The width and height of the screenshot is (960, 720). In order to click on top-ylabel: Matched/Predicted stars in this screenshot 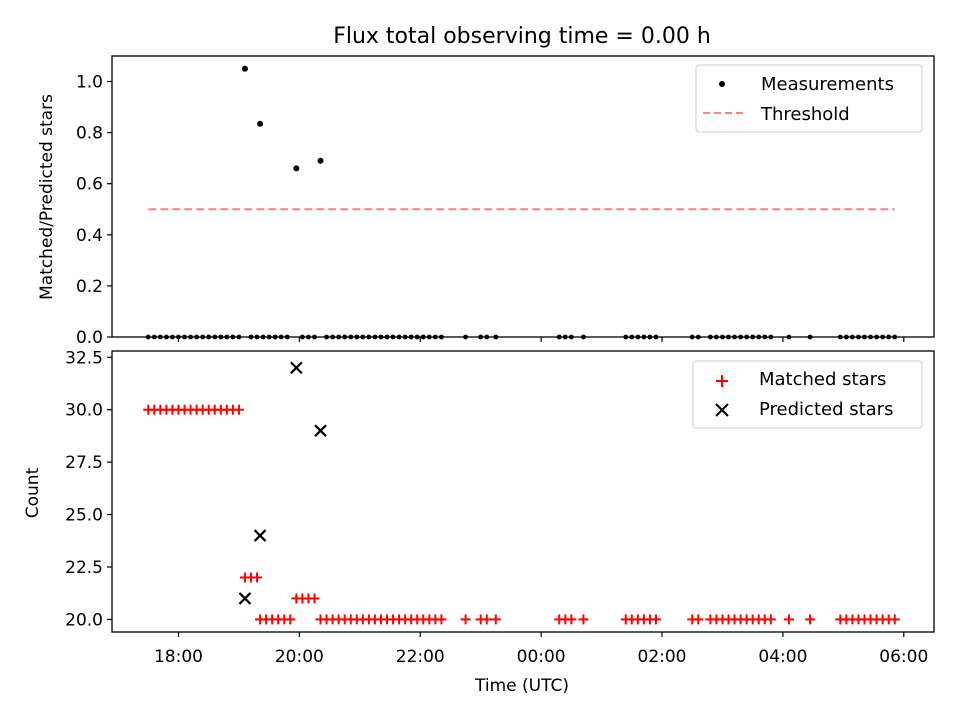, I will do `click(47, 197)`.